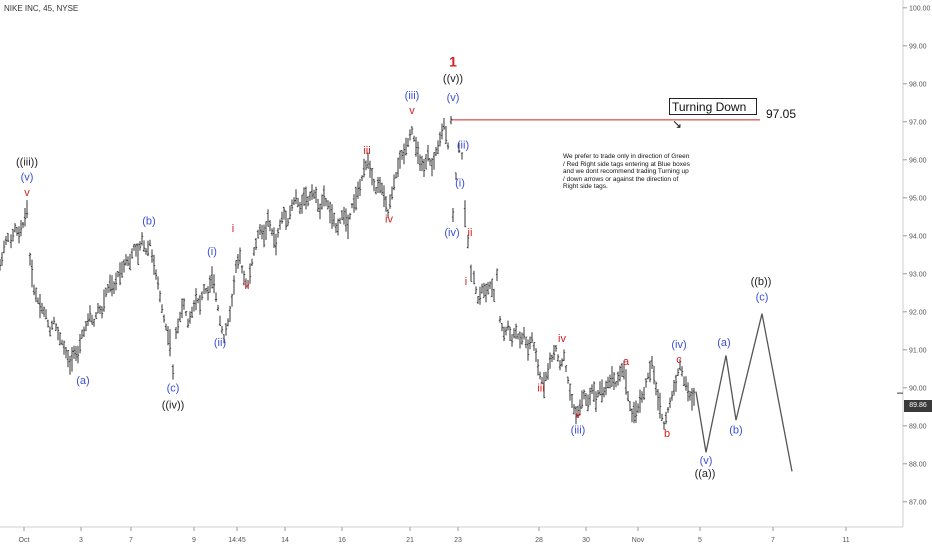 This screenshot has width=932, height=550. I want to click on x-tick-label: 23, so click(458, 540).